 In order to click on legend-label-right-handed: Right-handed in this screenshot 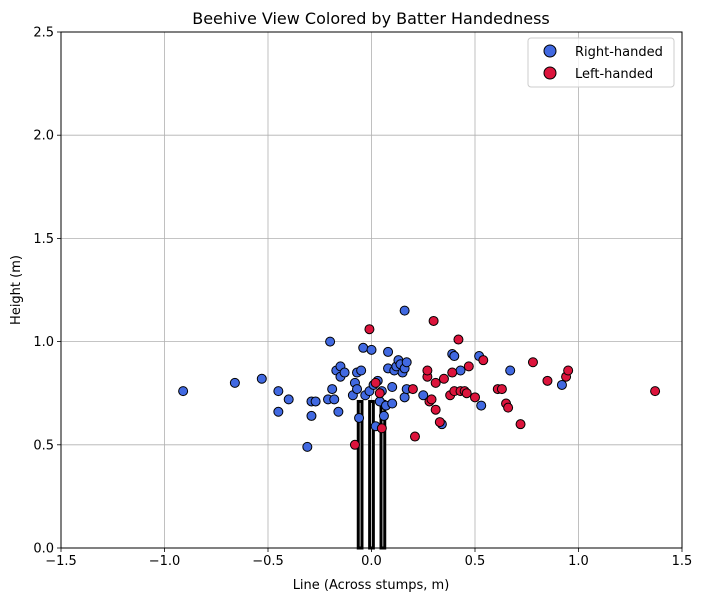, I will do `click(619, 52)`.